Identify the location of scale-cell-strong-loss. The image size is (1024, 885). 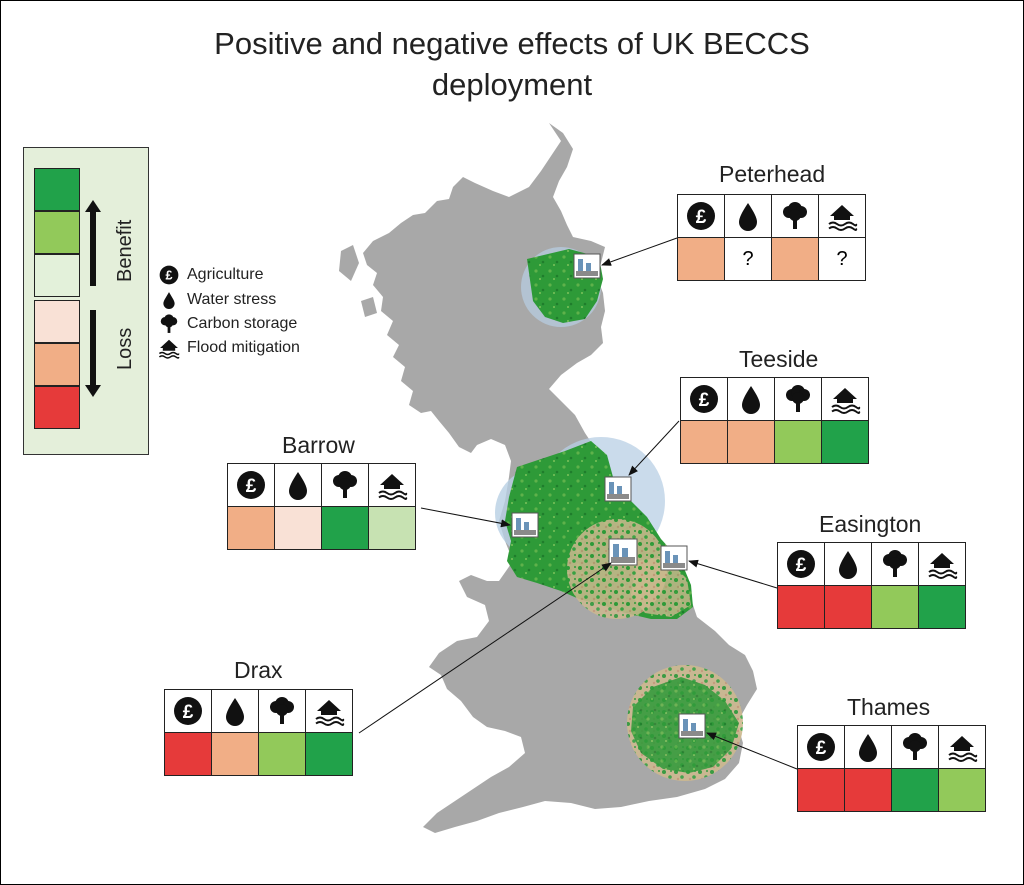
(57, 407).